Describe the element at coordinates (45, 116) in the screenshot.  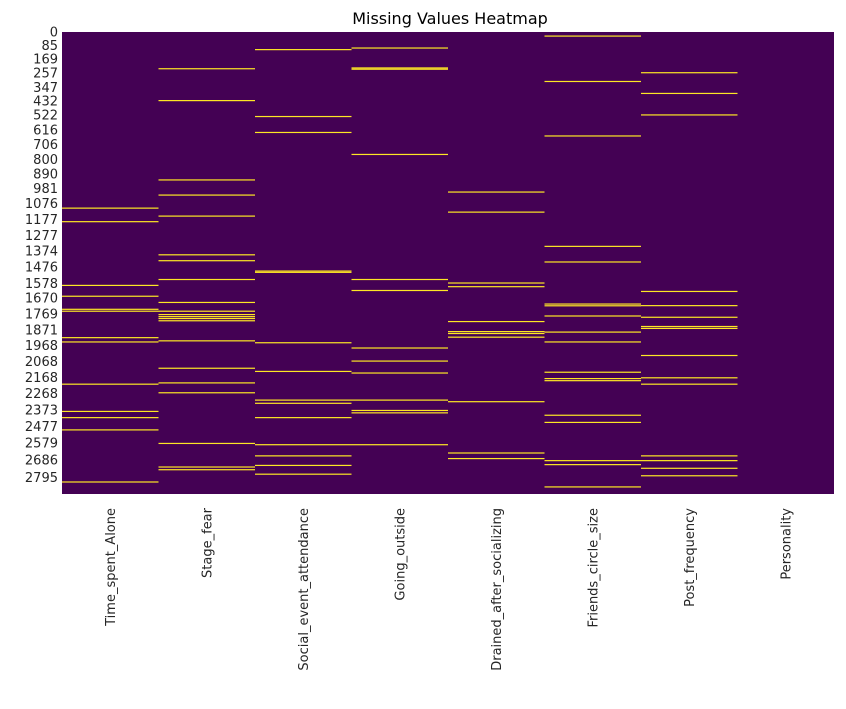
I see `y-tick-label: 522` at that location.